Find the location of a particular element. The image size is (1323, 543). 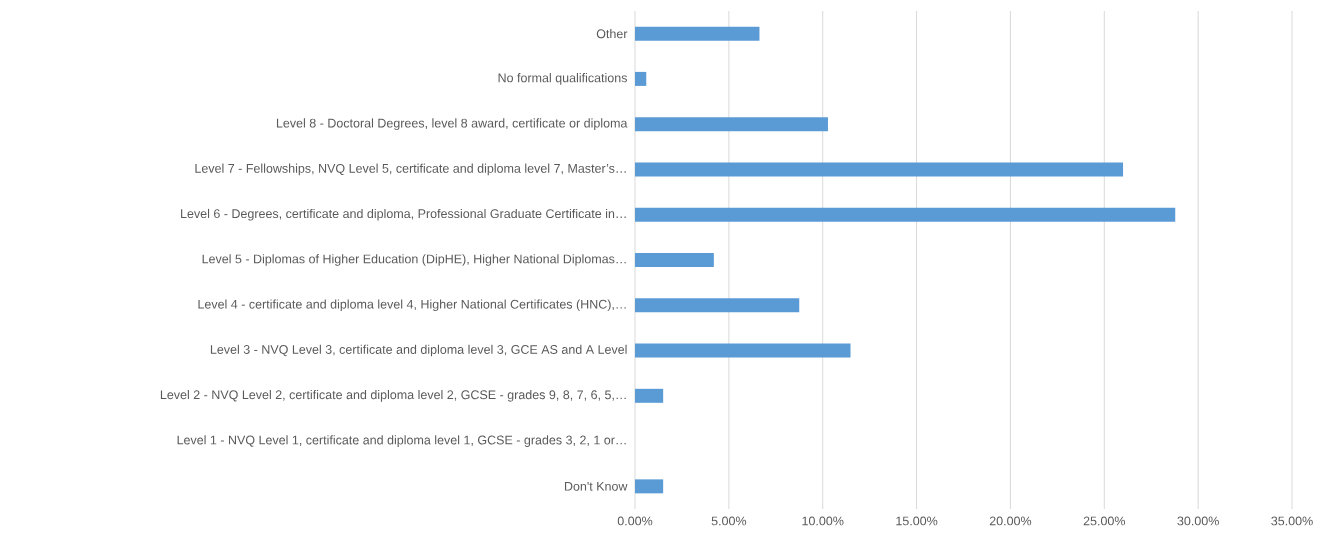

y-tick-label: No formal qualifications is located at coordinates (562, 79).